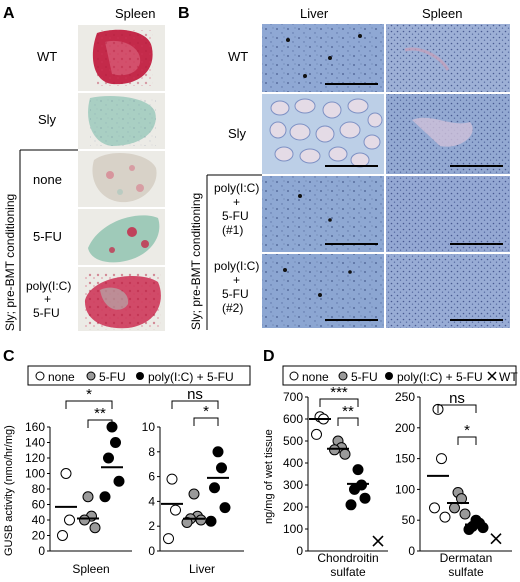  Describe the element at coordinates (364, 377) in the screenshot. I see `legend-d-5fu-label: 5-FU` at that location.